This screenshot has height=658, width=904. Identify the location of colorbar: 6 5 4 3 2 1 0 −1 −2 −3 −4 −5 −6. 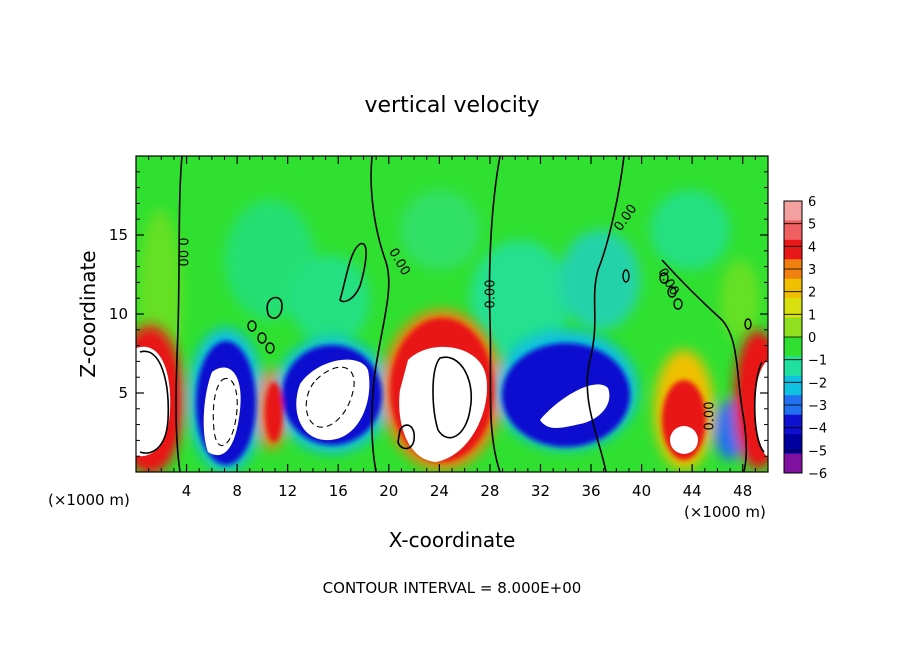
(805, 338).